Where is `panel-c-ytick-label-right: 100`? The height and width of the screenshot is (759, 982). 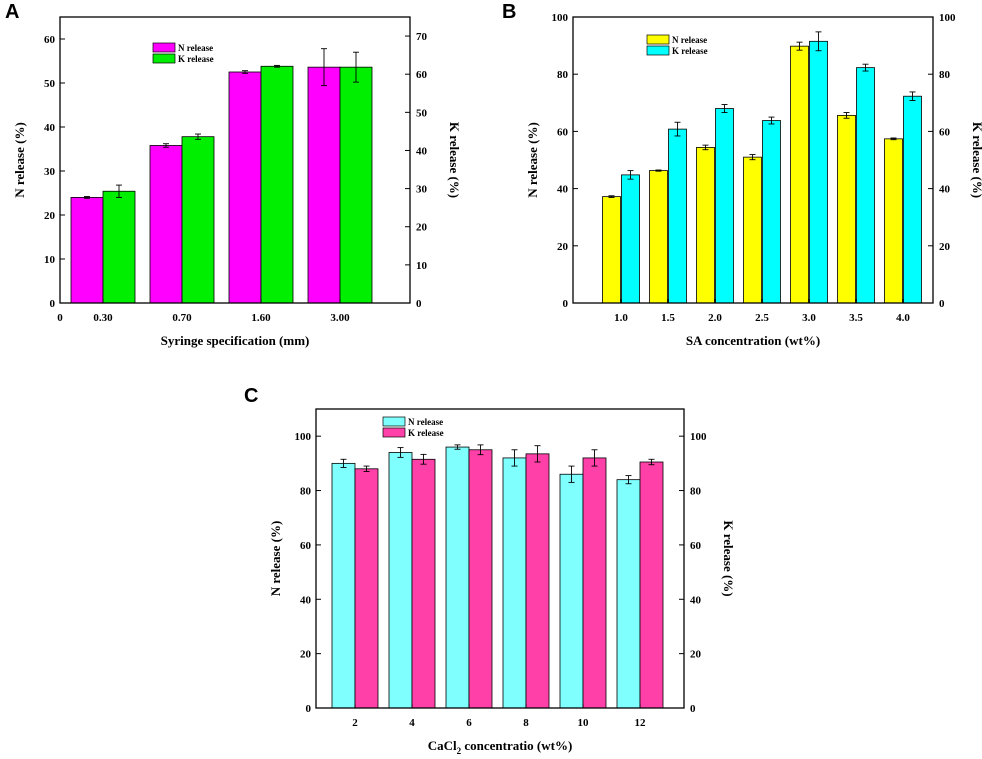 panel-c-ytick-label-right: 100 is located at coordinates (698, 437).